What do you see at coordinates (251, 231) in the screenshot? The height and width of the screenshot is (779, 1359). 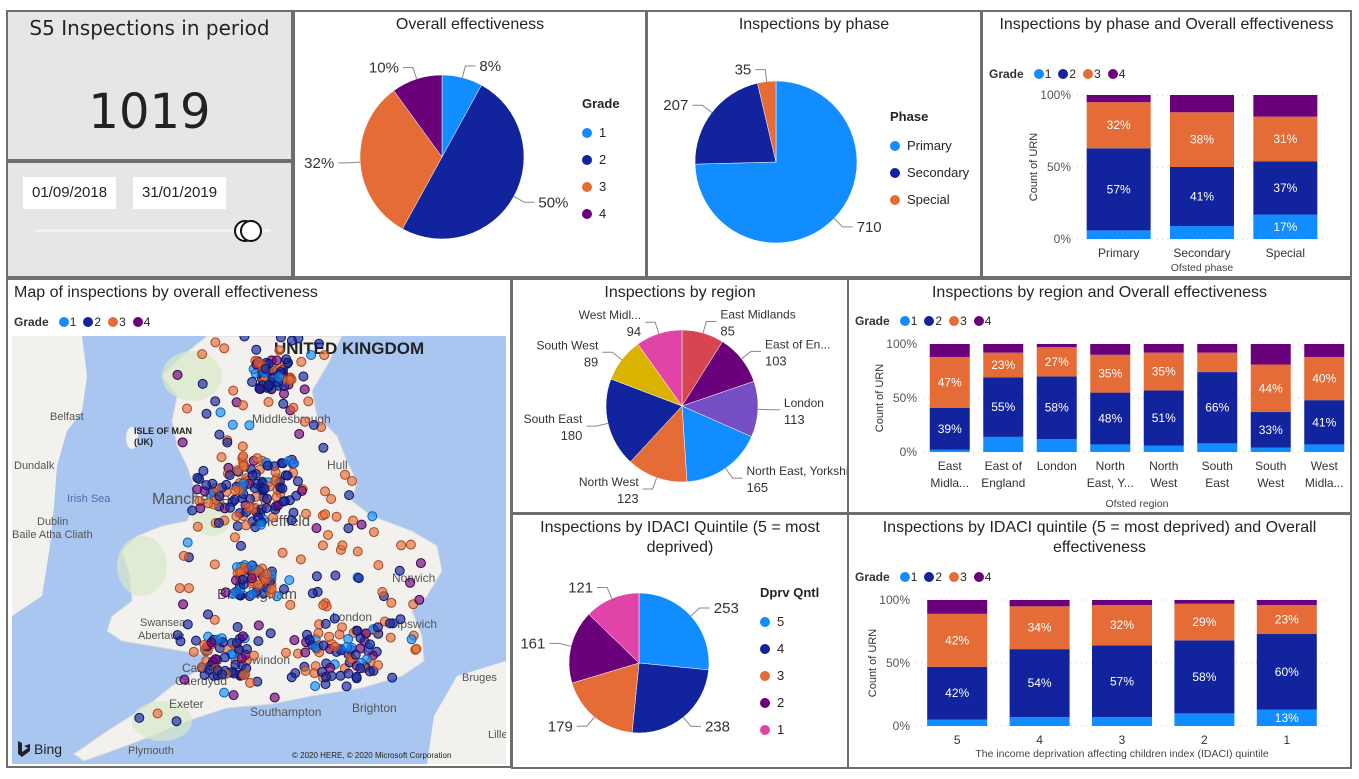 I see `slider-end-handle` at bounding box center [251, 231].